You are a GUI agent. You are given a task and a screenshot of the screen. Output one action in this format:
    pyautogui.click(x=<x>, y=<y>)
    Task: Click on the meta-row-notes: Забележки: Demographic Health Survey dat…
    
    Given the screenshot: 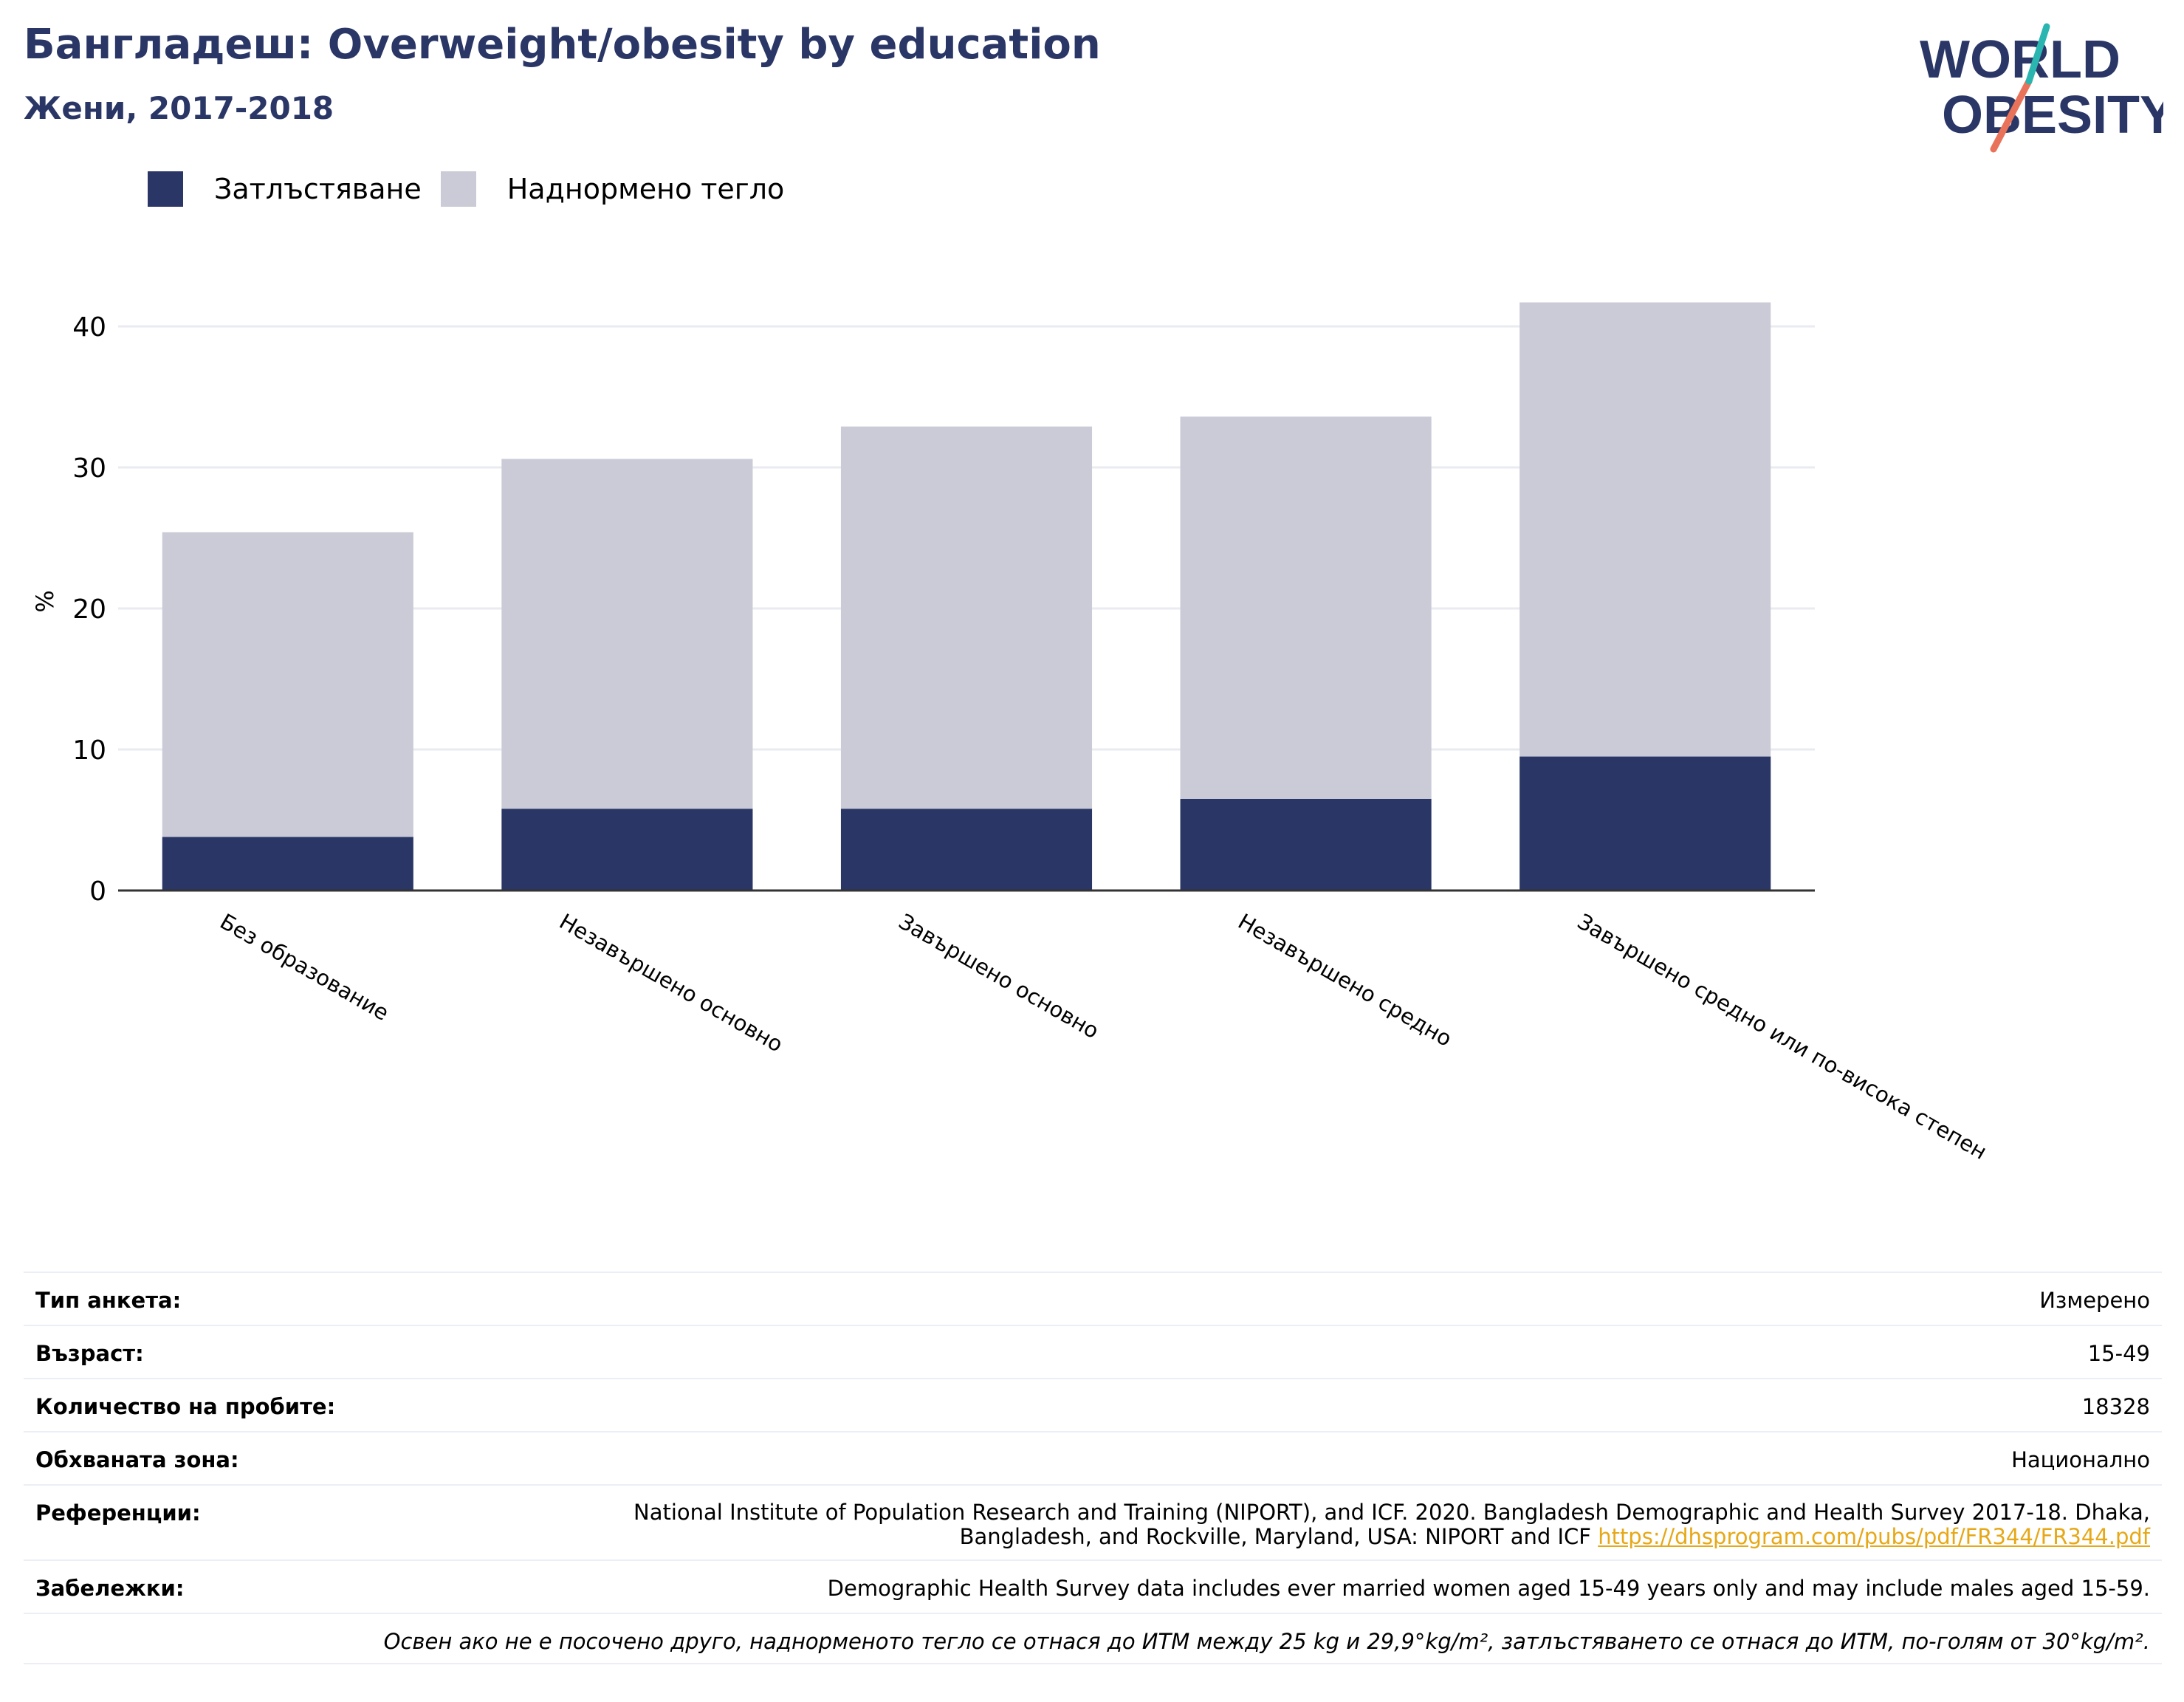 What is the action you would take?
    pyautogui.click(x=1093, y=1586)
    